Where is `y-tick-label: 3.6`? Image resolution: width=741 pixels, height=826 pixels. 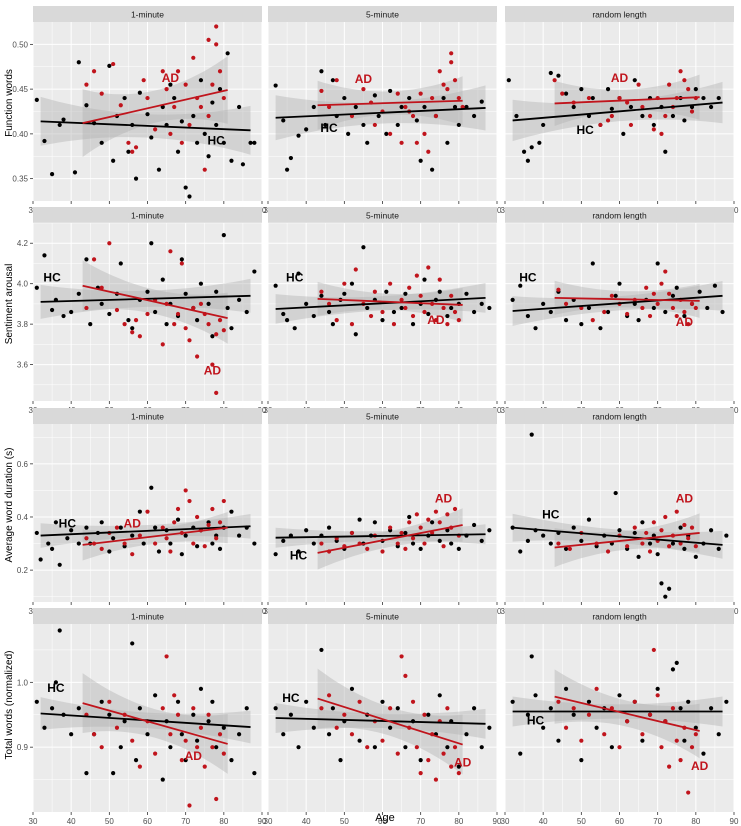 y-tick-label: 3.6 is located at coordinates (23, 365).